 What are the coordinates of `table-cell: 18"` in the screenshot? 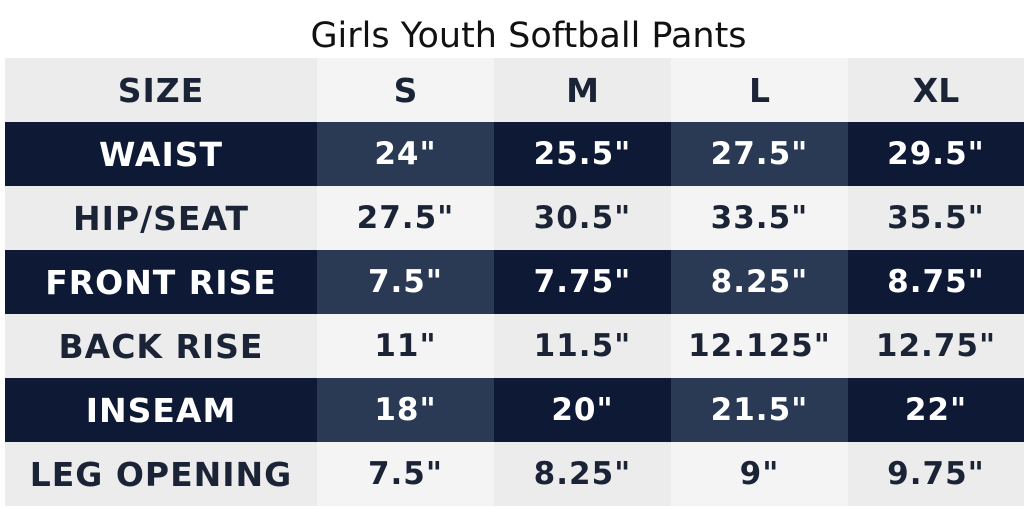 It's located at (405, 410).